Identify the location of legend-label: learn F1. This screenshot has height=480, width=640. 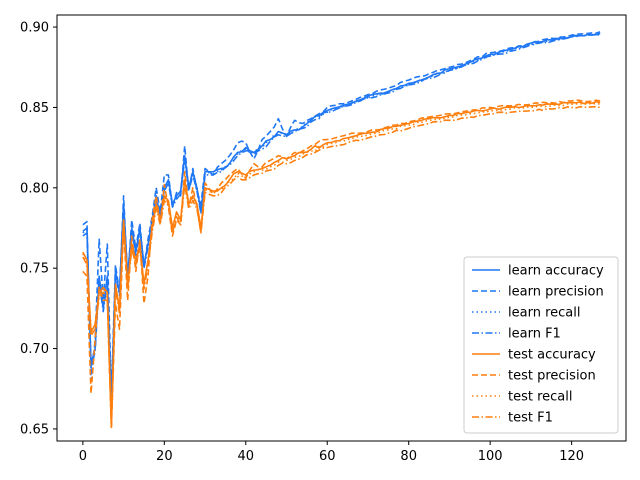
(534, 334).